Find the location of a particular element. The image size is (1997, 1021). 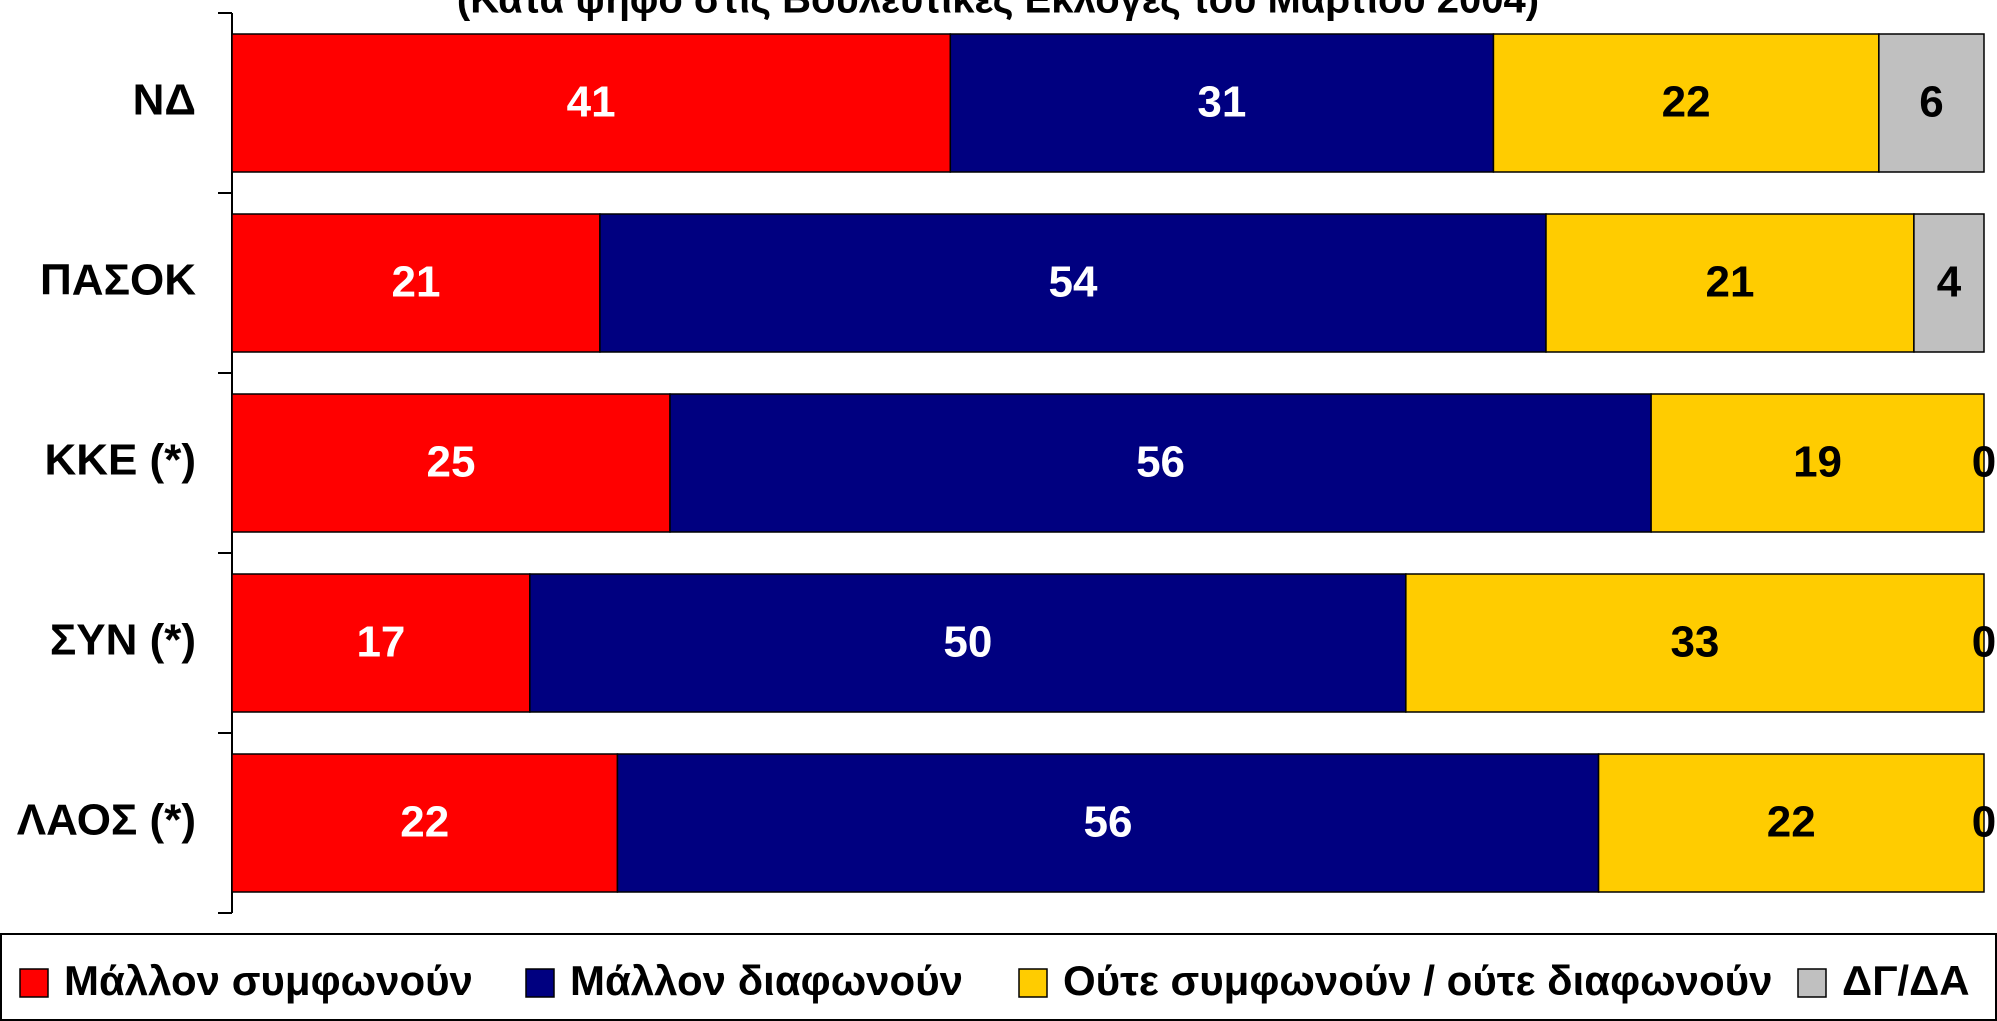

y-tick-label: ΝΔ is located at coordinates (164, 100).